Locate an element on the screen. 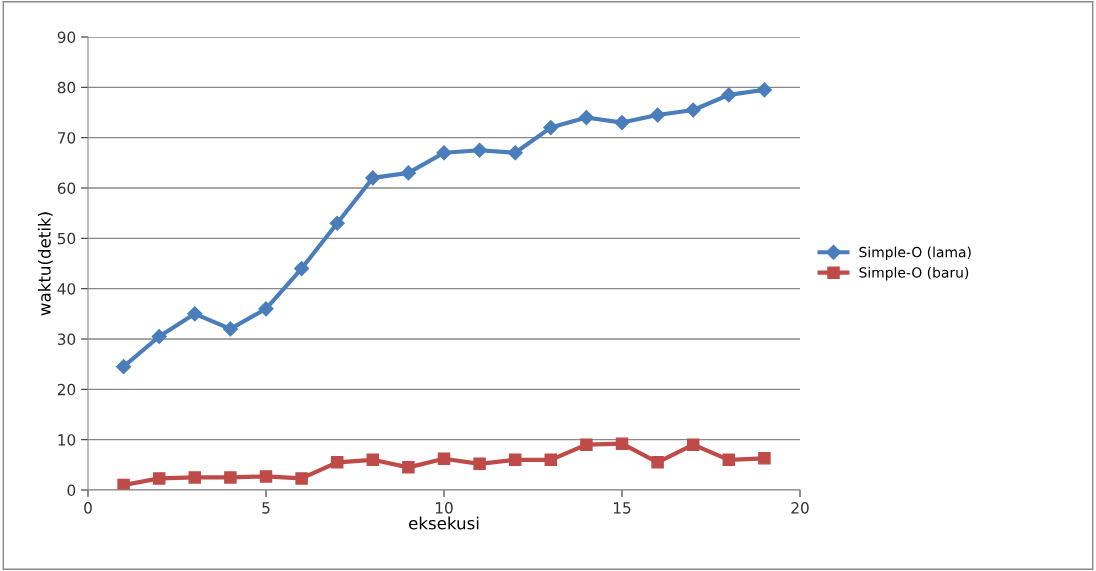  y-tick-label: 0 is located at coordinates (71, 490).